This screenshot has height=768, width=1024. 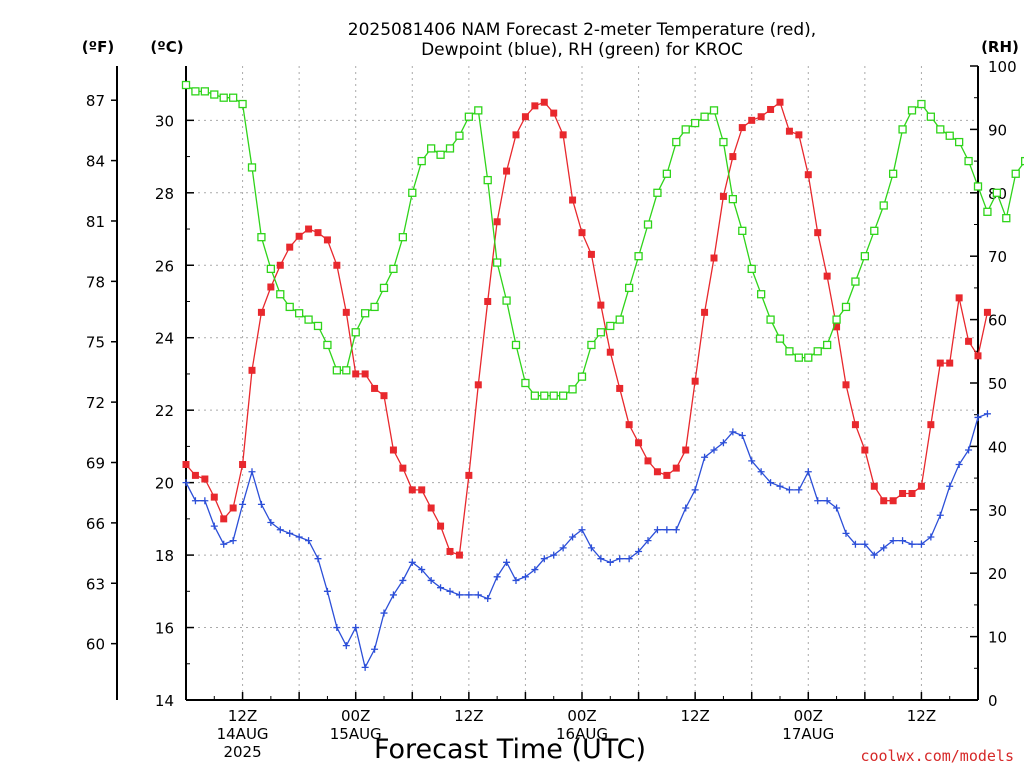 I want to click on celsius-tick-label: 14, so click(x=164, y=701).